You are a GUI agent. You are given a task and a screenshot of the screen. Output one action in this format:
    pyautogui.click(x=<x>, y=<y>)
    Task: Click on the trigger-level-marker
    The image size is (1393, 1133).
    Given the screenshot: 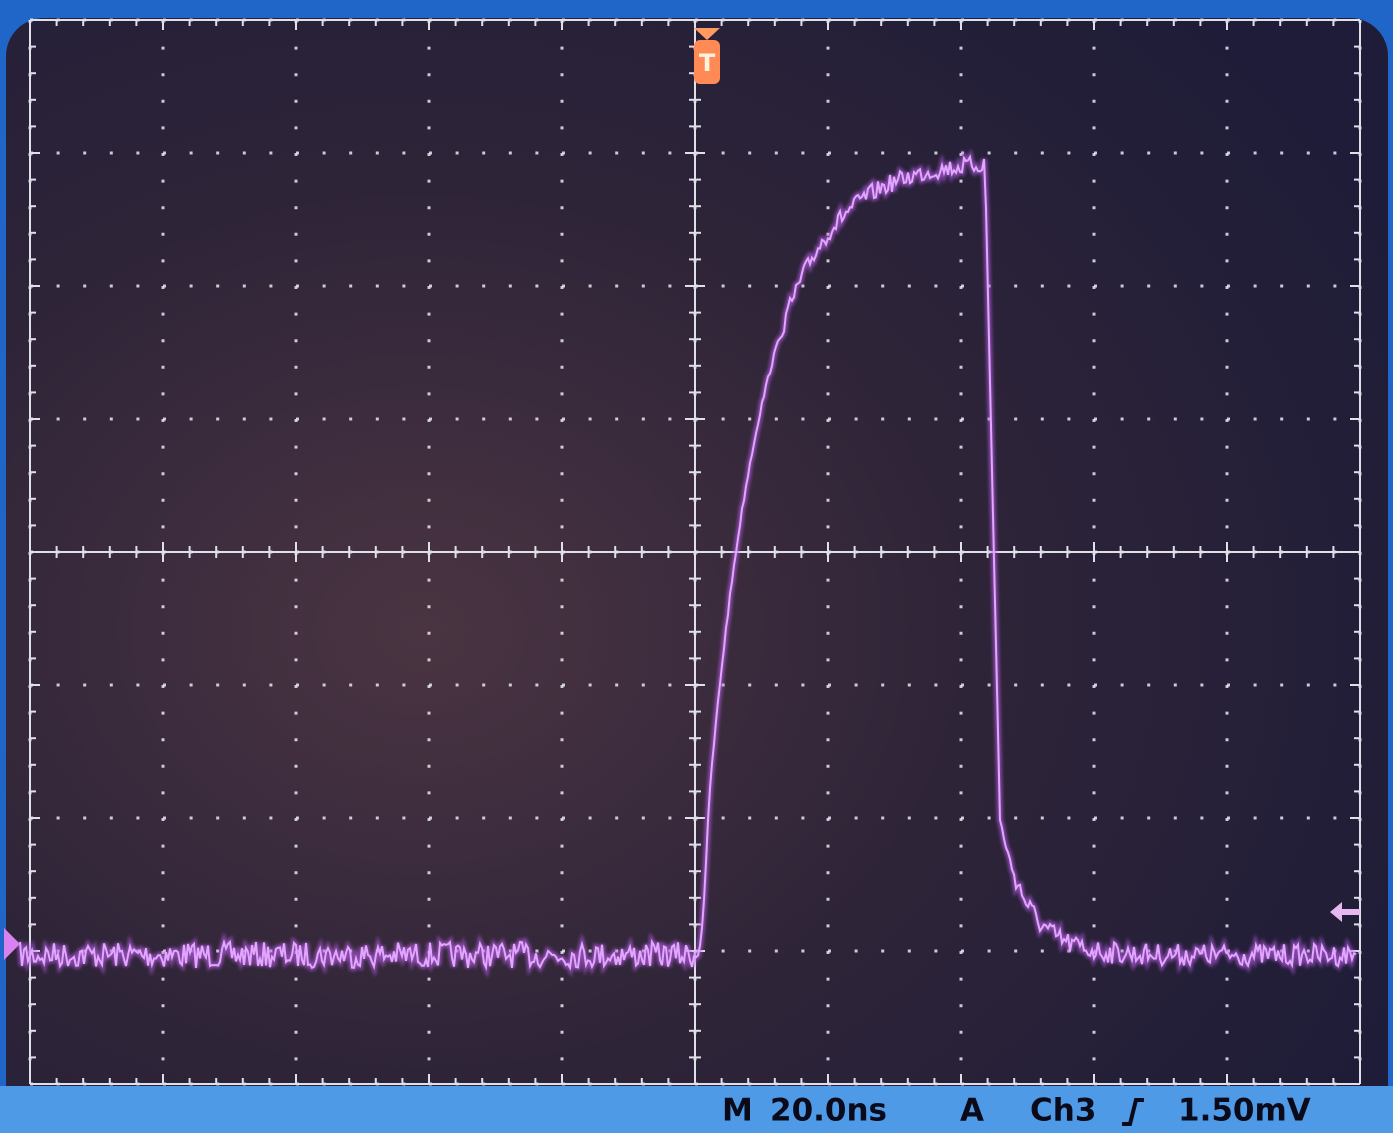 What is the action you would take?
    pyautogui.click(x=1345, y=912)
    